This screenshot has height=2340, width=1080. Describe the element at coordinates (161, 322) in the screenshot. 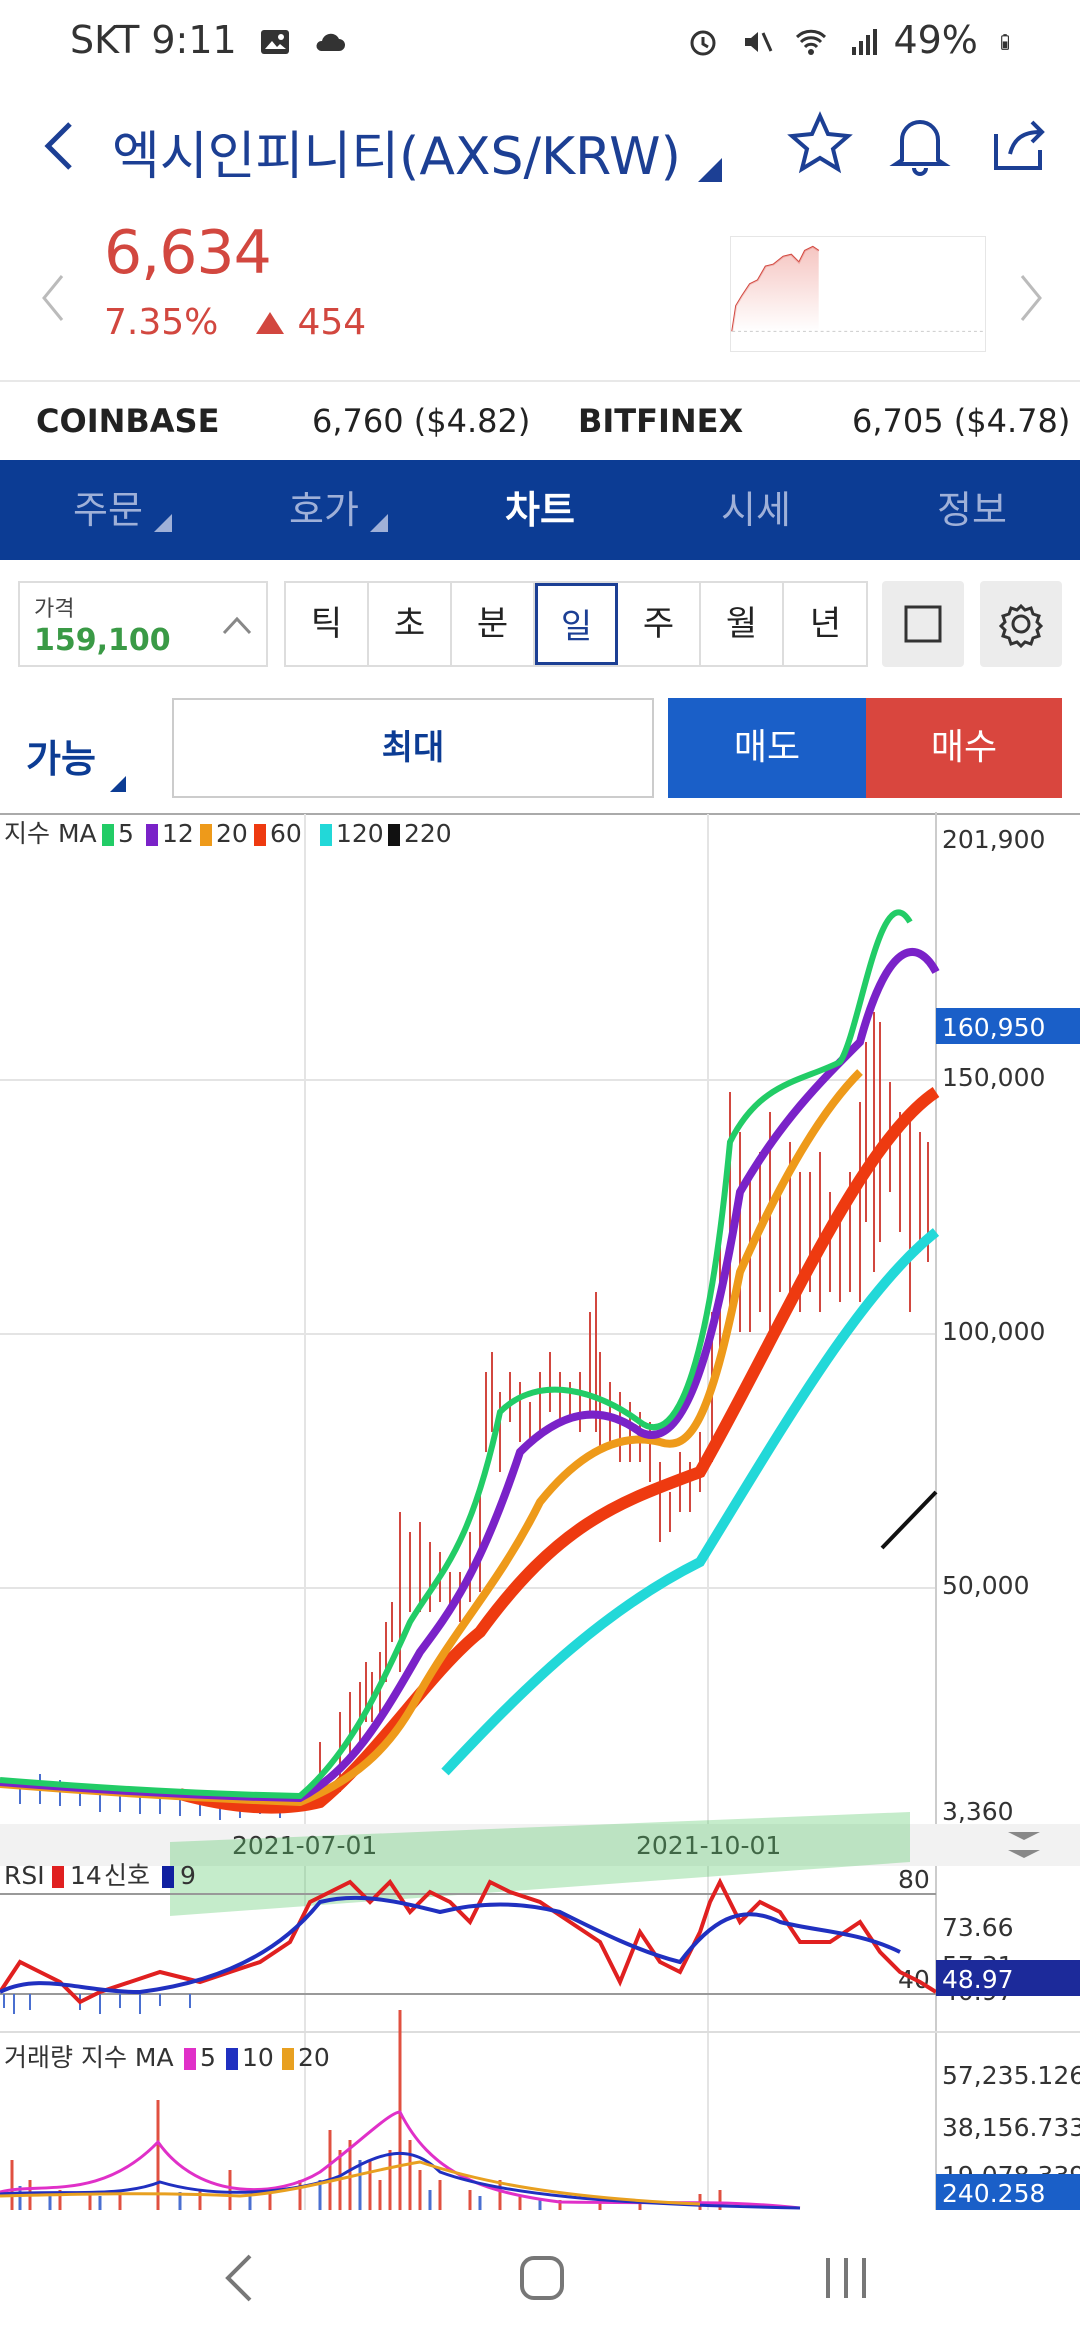

I see `change-percent: 7.35%` at that location.